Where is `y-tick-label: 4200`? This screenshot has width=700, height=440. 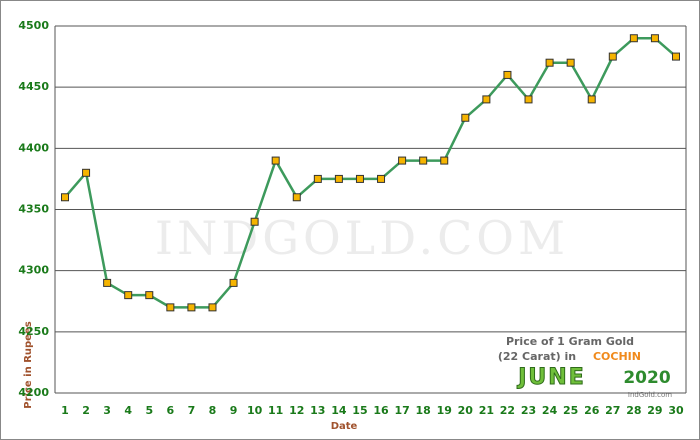
y-tick-label: 4200 is located at coordinates (33, 392).